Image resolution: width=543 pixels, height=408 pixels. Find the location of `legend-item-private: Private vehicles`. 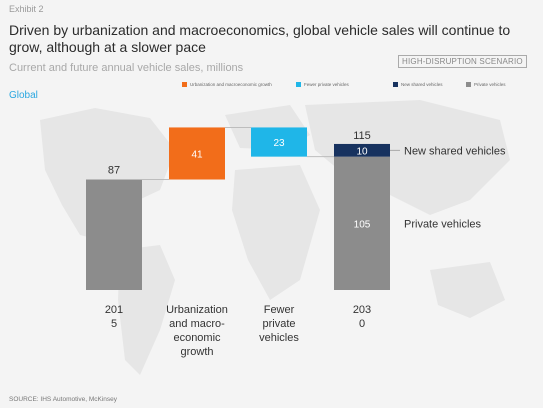

legend-item-private: Private vehicles is located at coordinates (486, 84).